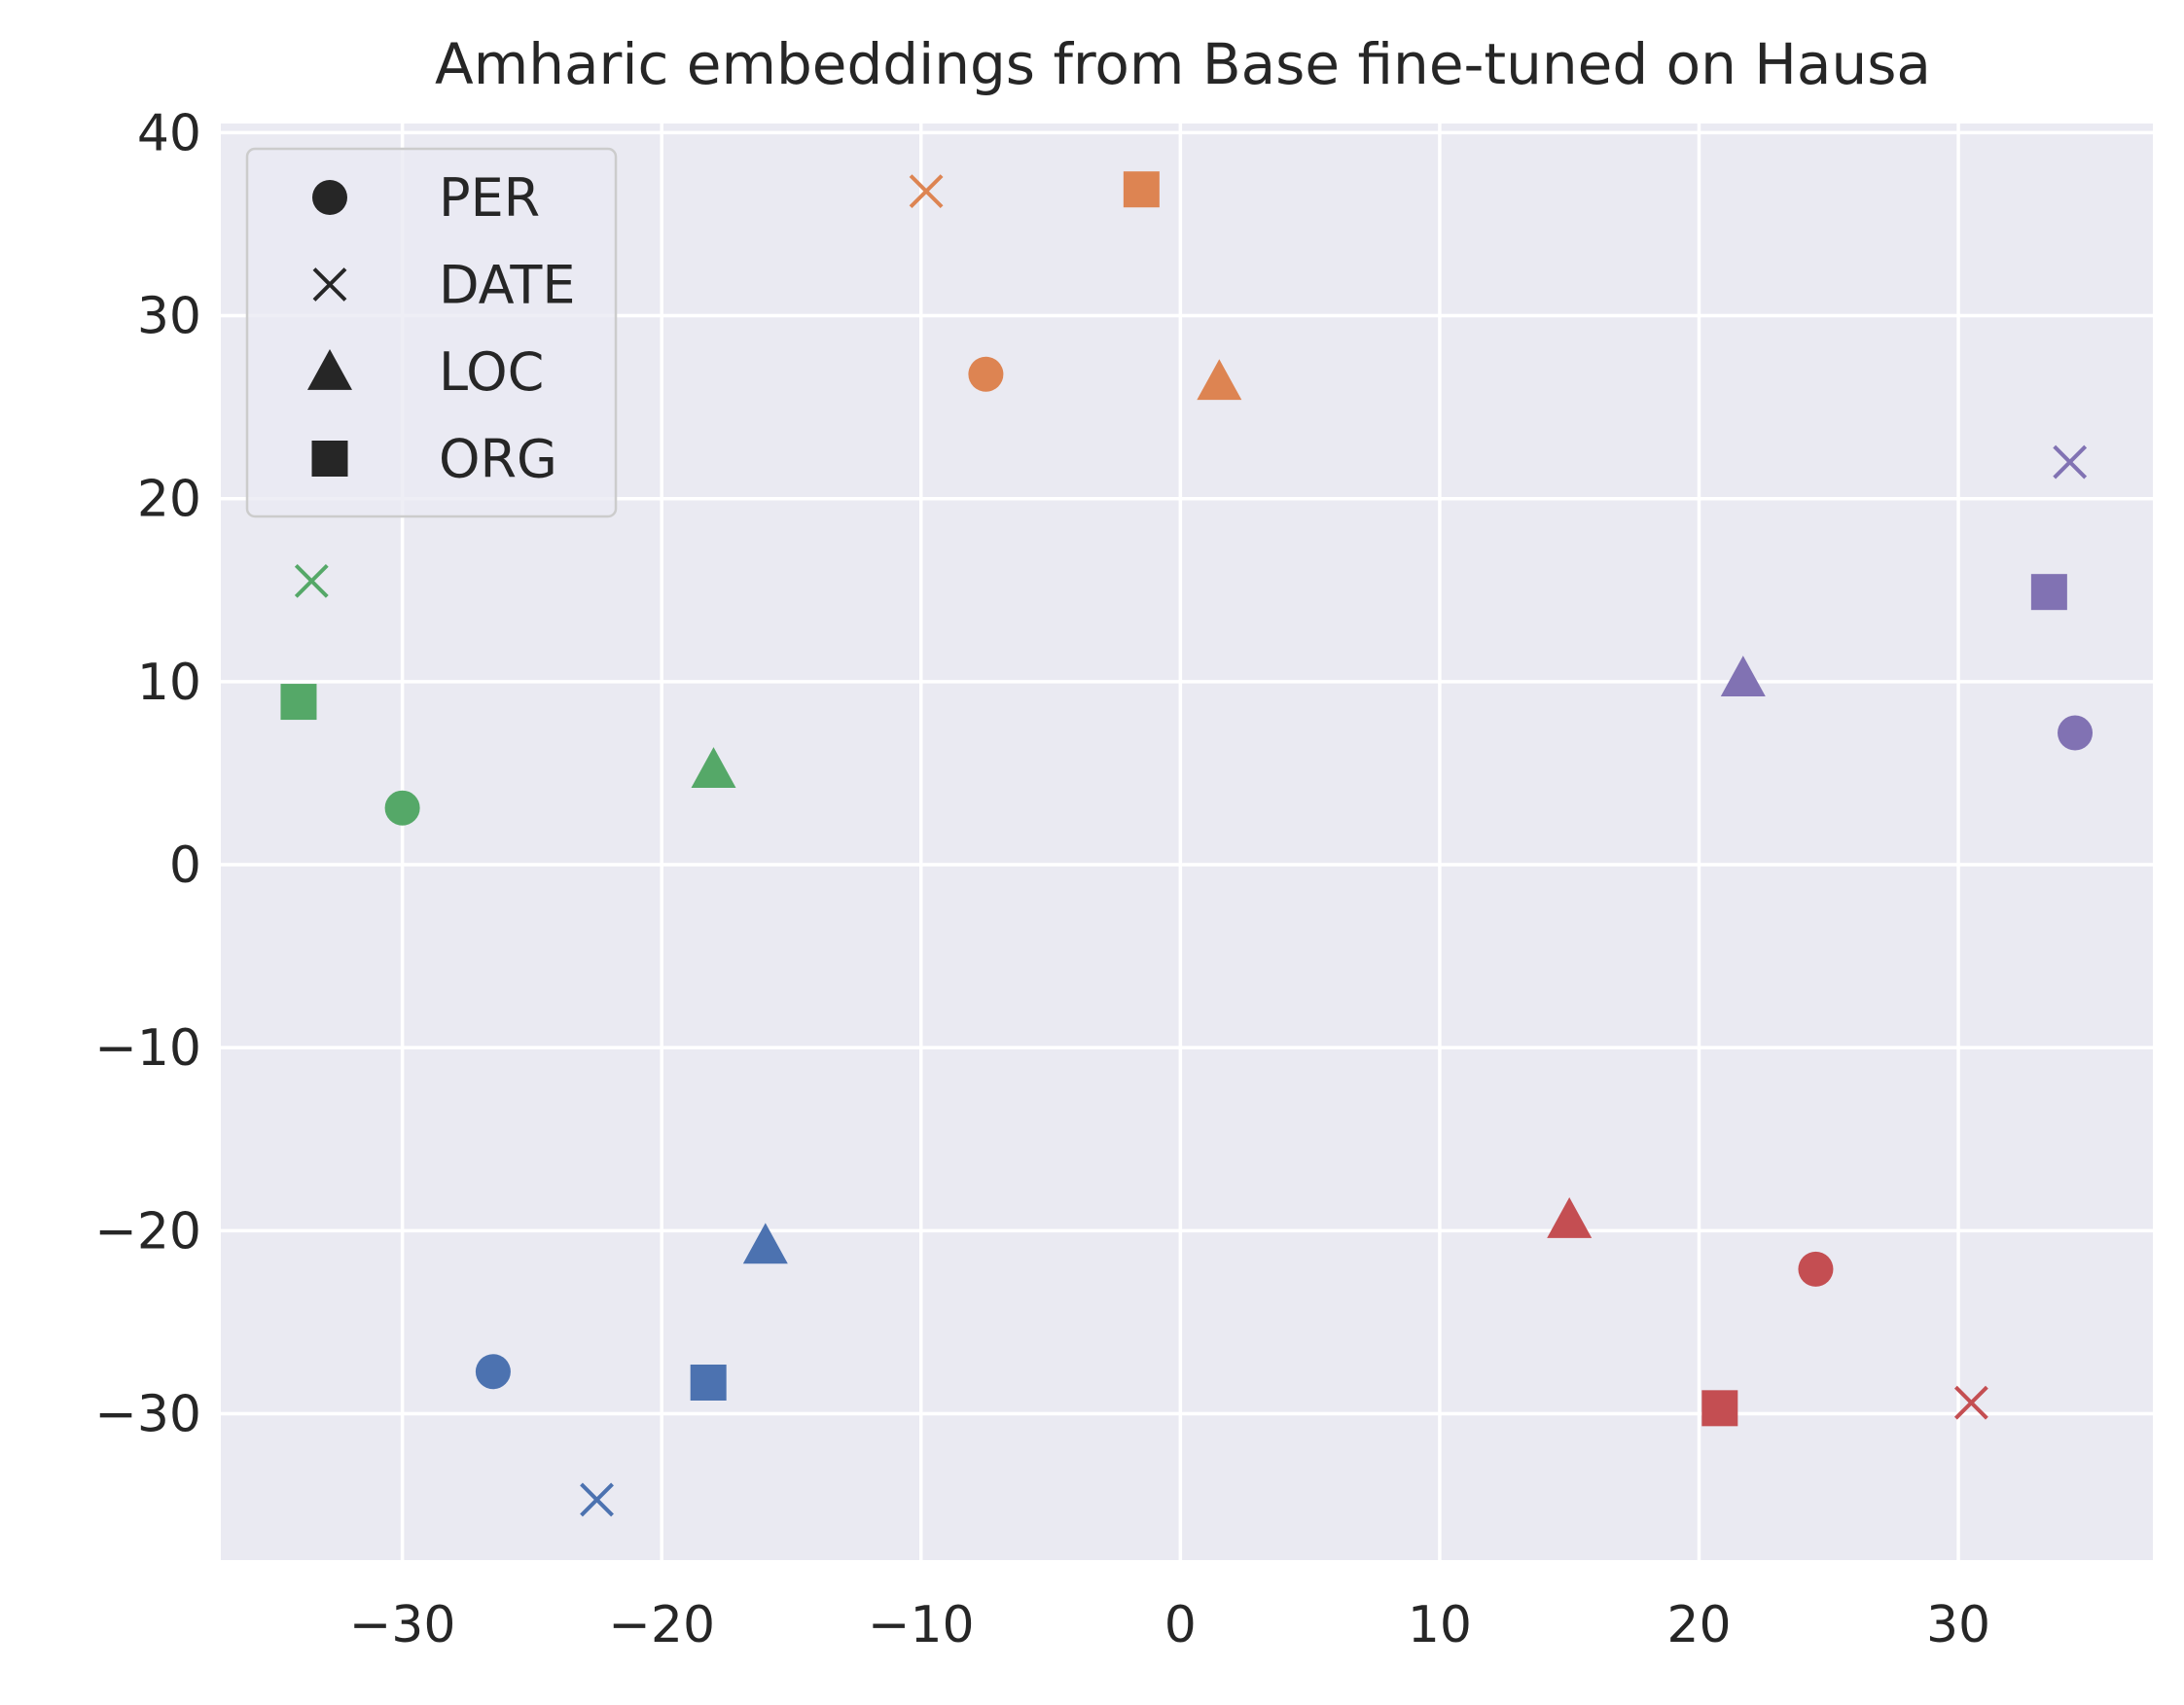 This screenshot has height=1705, width=2184. I want to click on data-point-blue-per, so click(493, 1372).